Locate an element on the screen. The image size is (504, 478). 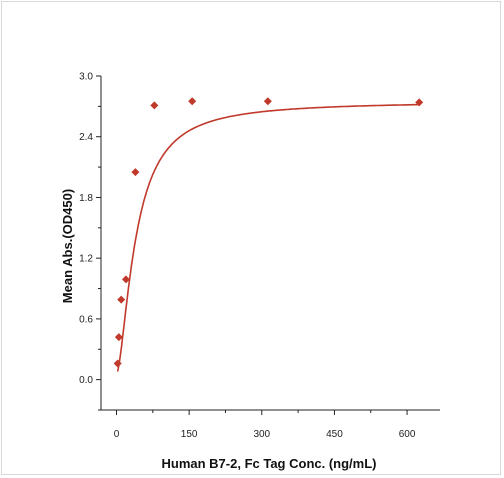
y-axis-ticks: 0.0 0.6 1.2 1.8 2.4 3.0 is located at coordinates (90, 241).